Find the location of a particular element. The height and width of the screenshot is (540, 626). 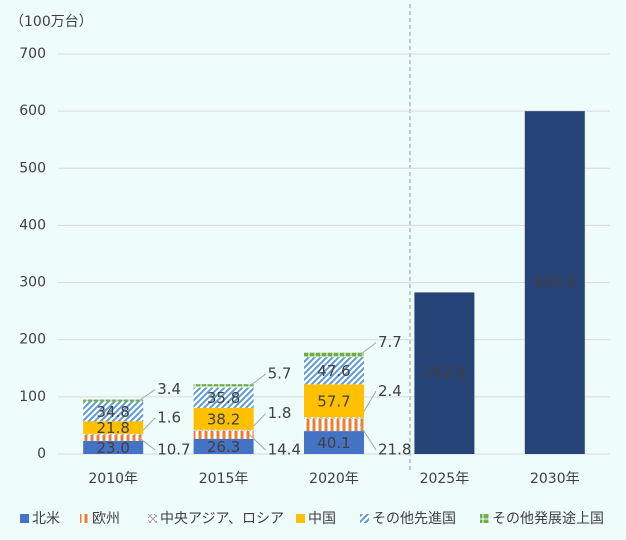

legend-label: その他先進国 is located at coordinates (414, 519).